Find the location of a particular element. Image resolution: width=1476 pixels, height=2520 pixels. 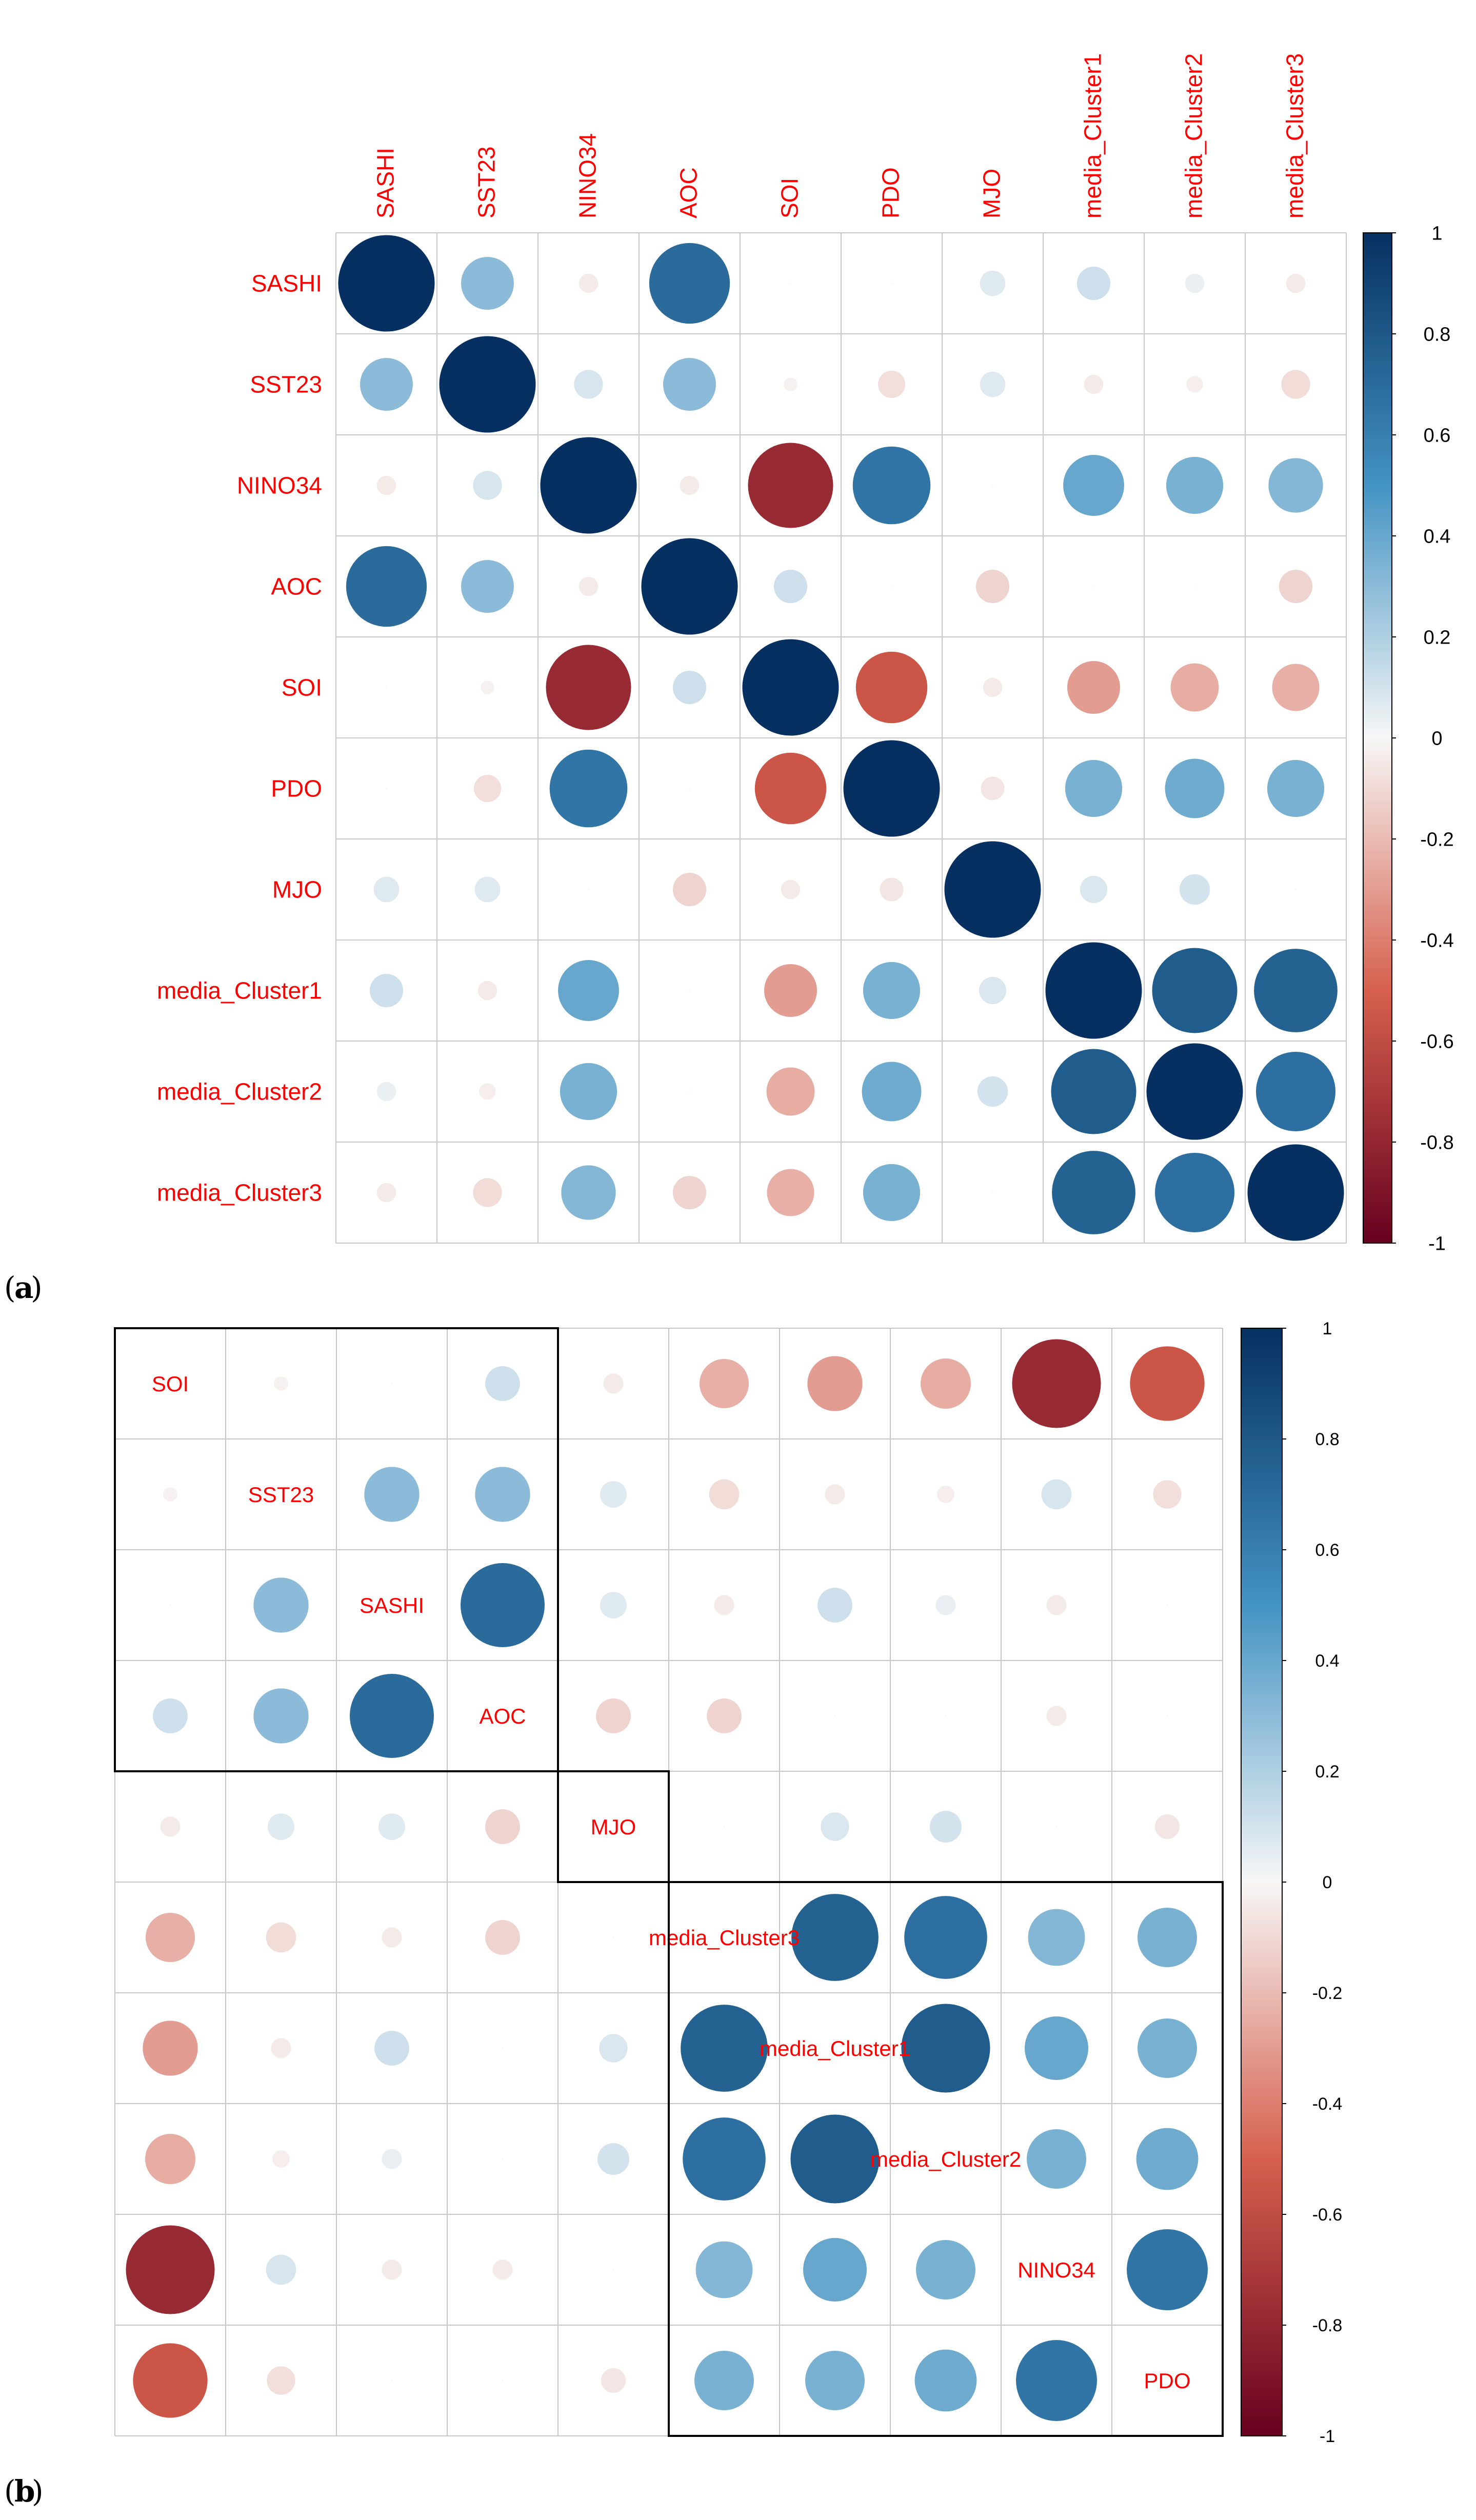

corr-circle-media_Cluster1-media_Cluster3 is located at coordinates (1296, 990).